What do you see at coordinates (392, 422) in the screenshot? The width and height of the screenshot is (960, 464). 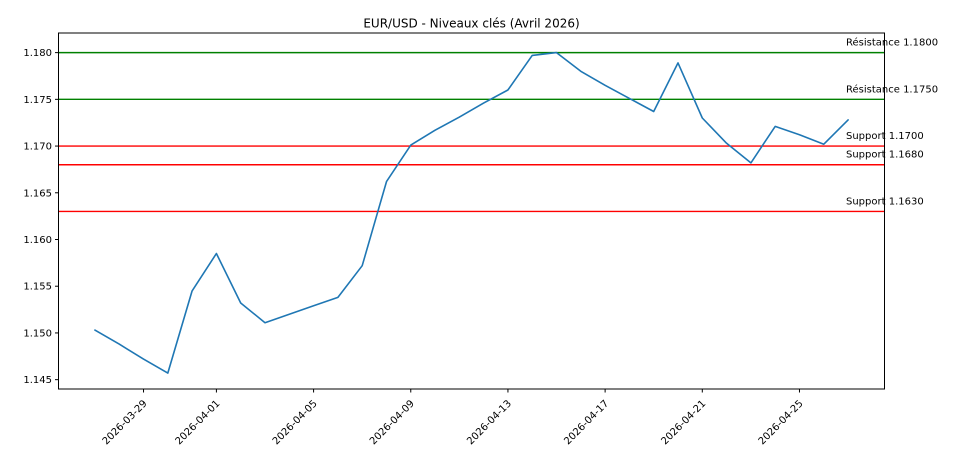 I see `x-tick-label: 2026-04-09` at bounding box center [392, 422].